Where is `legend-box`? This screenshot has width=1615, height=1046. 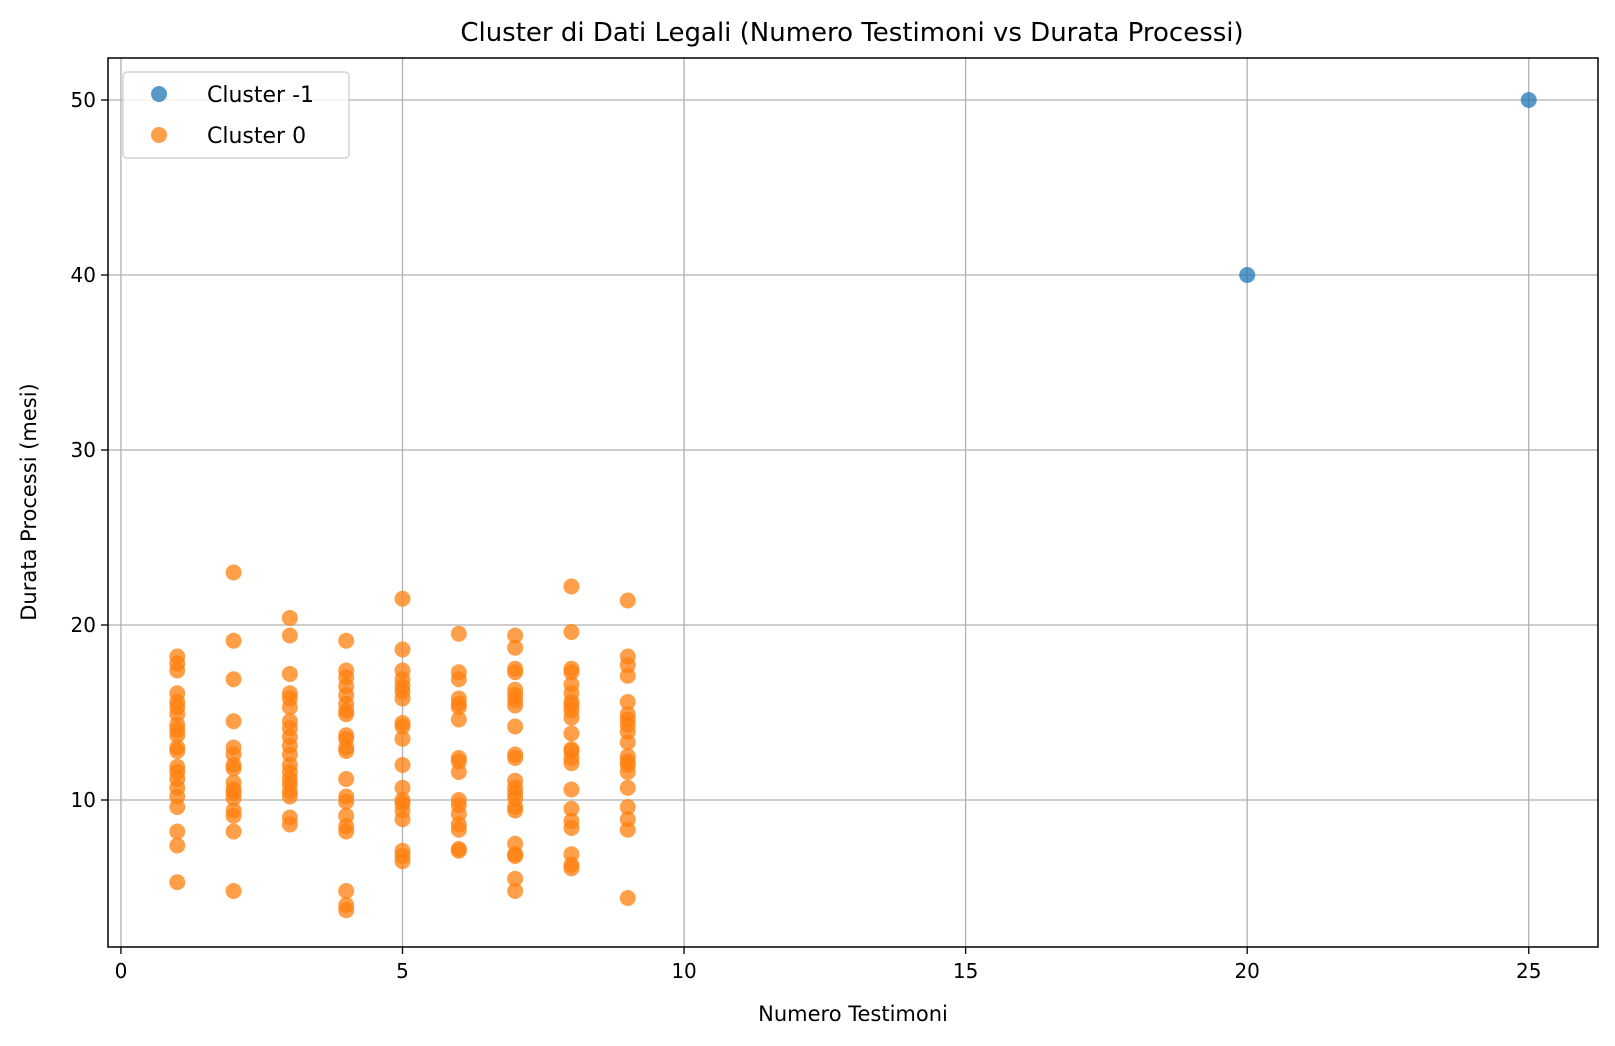 legend-box is located at coordinates (236, 115).